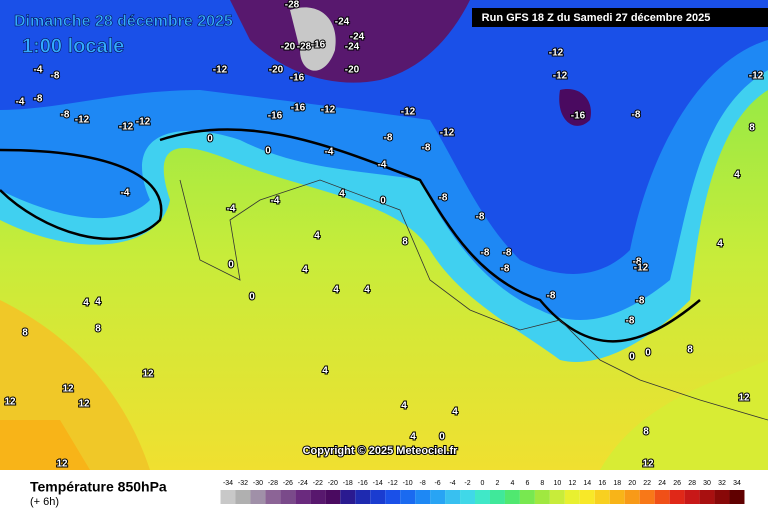  What do you see at coordinates (381, 451) in the screenshot?
I see `copyright: Copyright © 2025 Meteociel.fr` at bounding box center [381, 451].